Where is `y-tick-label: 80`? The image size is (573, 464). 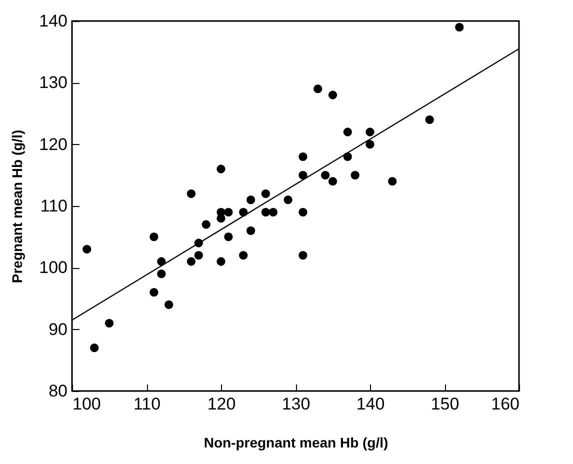 y-tick-label: 80 is located at coordinates (58, 391).